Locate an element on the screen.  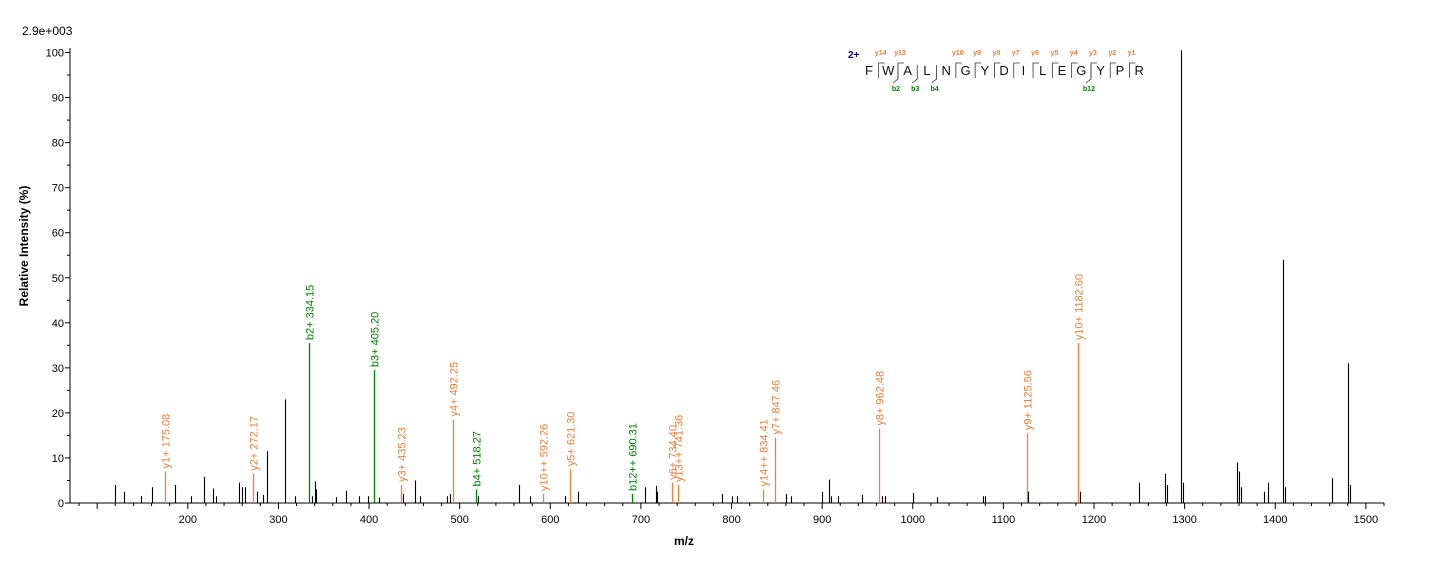
peak-label: y14++ 834.41 is located at coordinates (765, 452).